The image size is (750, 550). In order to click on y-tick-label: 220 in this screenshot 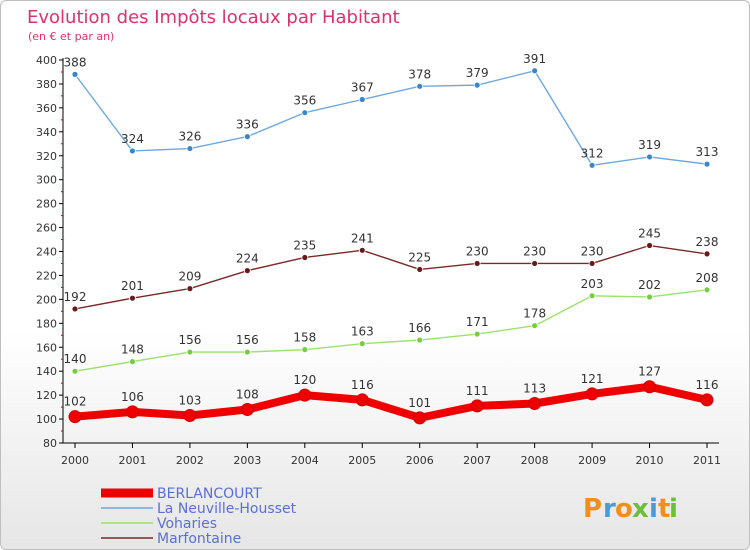, I will do `click(46, 275)`.